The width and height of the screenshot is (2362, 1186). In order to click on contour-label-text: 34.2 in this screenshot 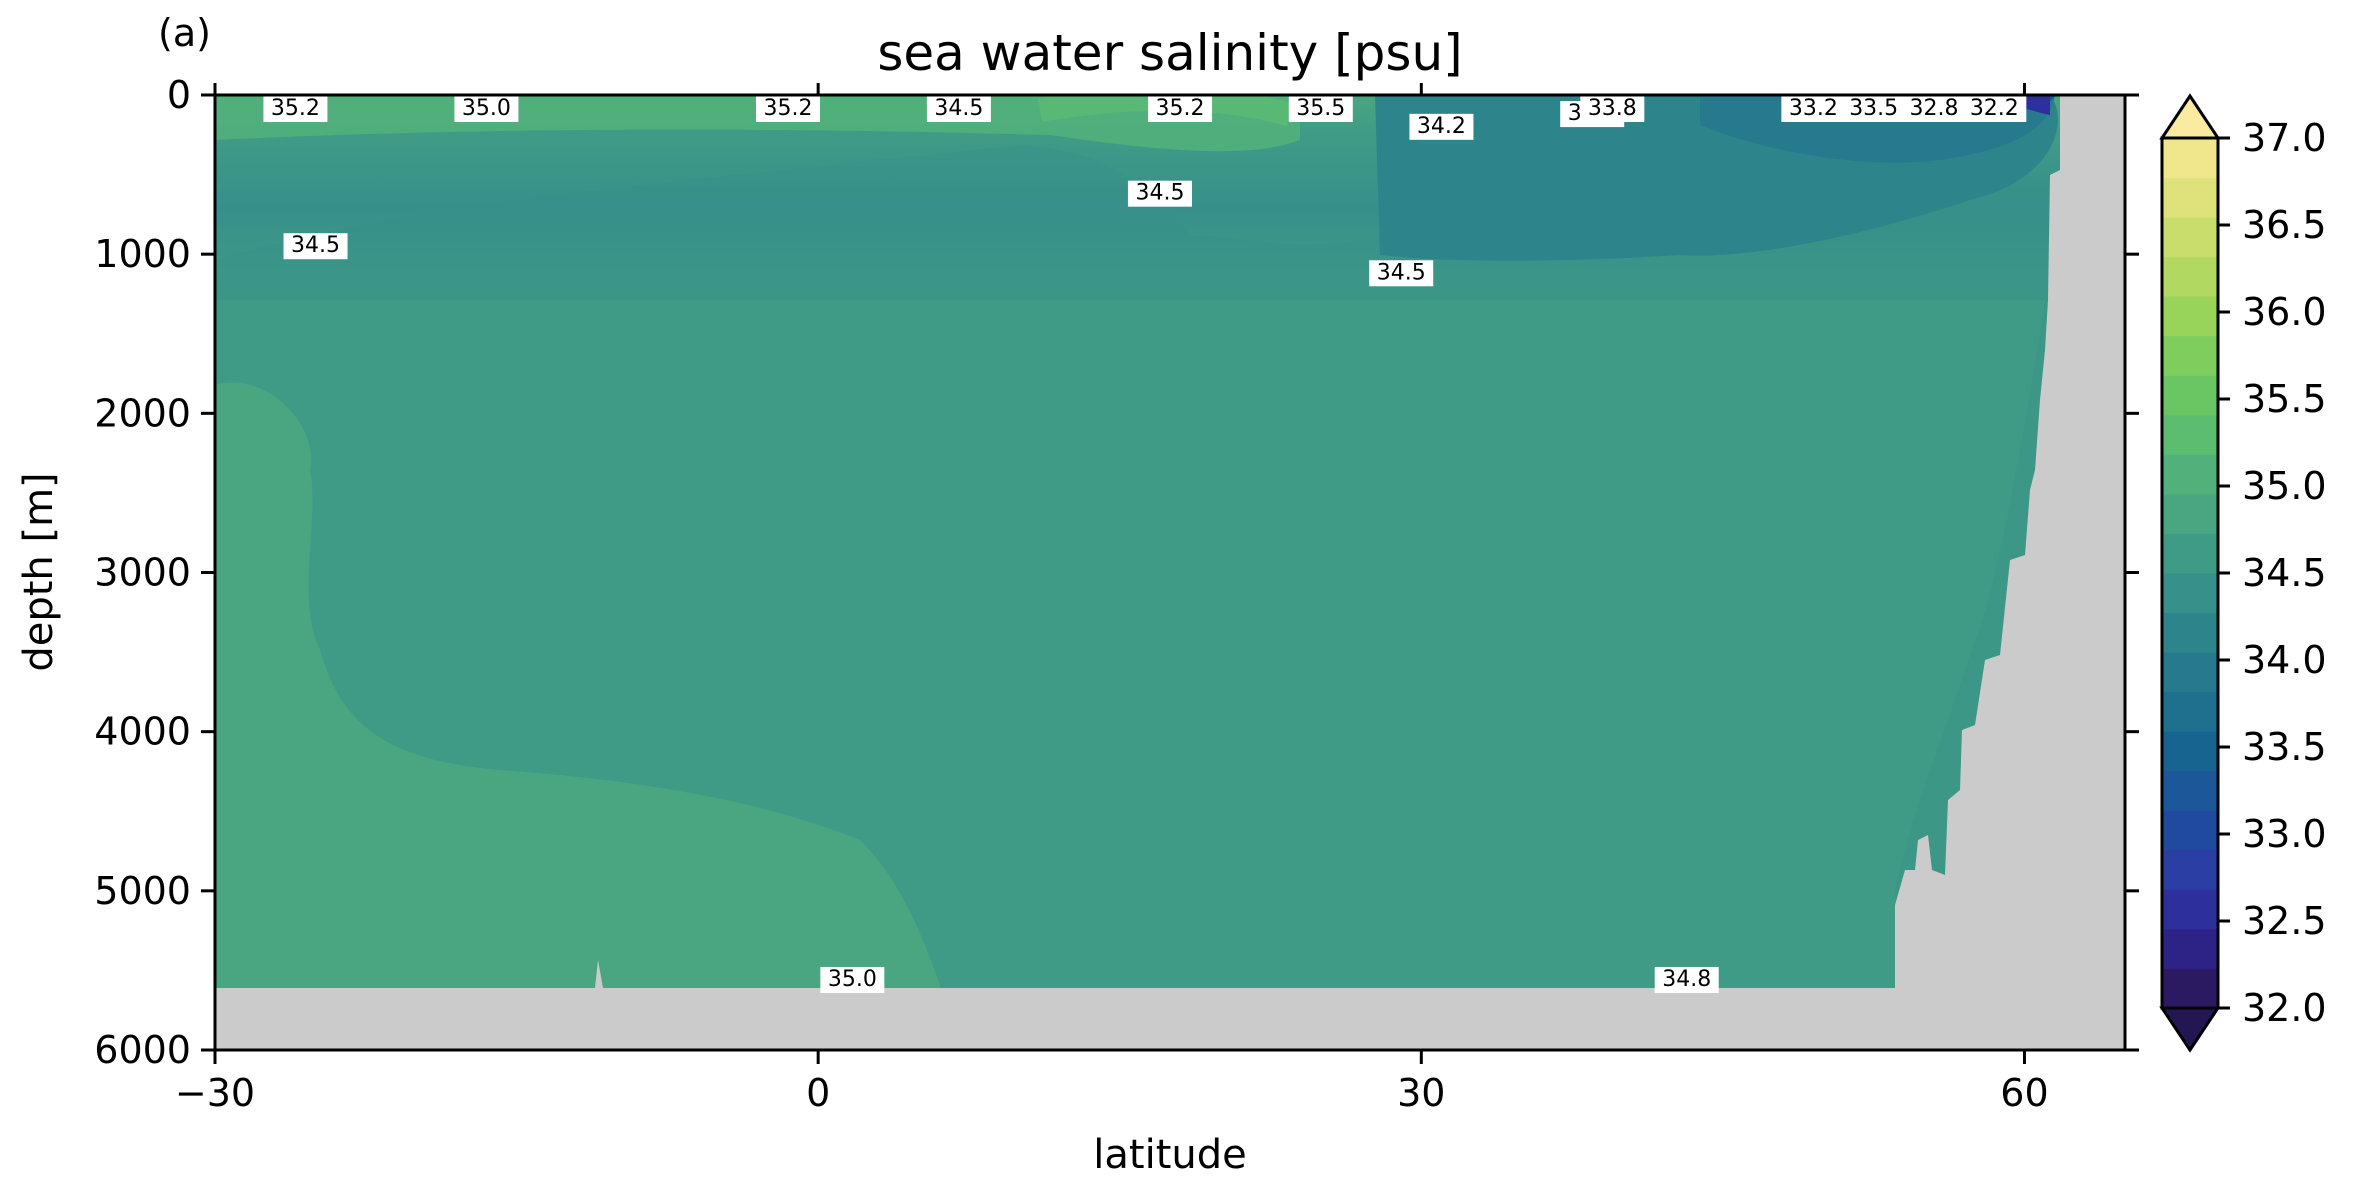, I will do `click(1441, 126)`.